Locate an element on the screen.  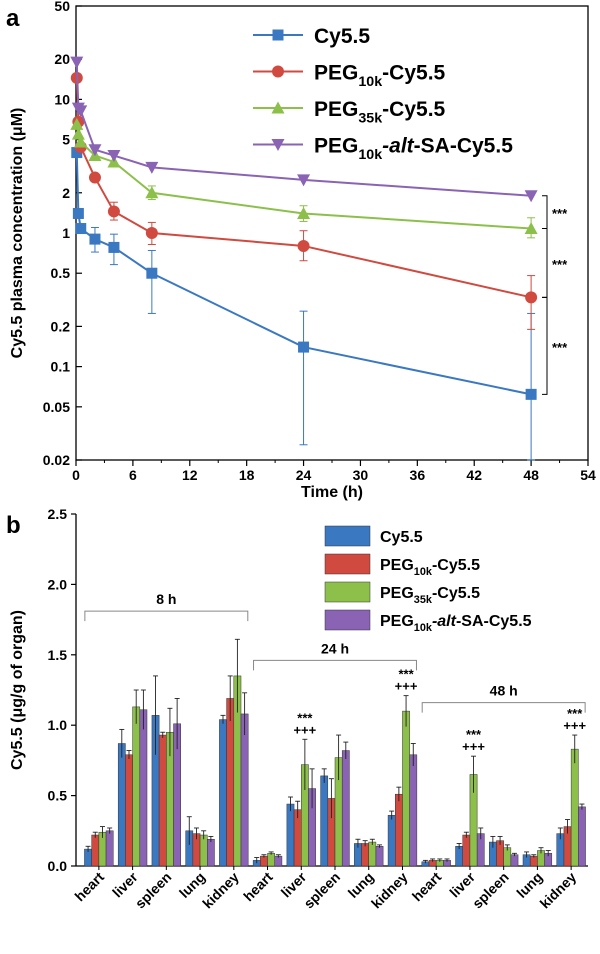
time-group-label: 8 h is located at coordinates (166, 599).